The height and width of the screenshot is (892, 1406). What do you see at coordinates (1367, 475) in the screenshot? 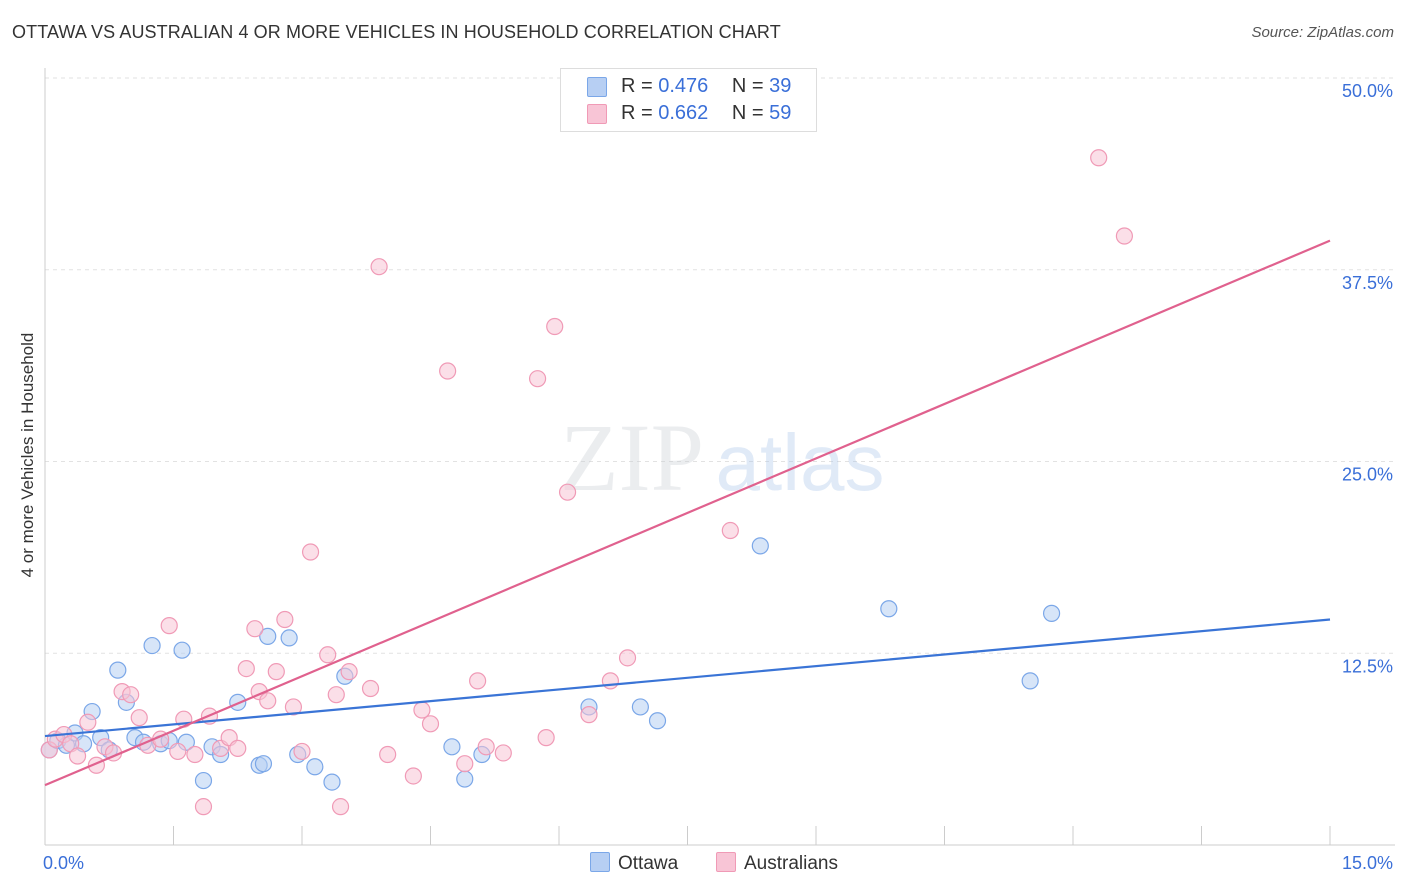
I see `y-tick-label: 25.0%` at bounding box center [1367, 475].